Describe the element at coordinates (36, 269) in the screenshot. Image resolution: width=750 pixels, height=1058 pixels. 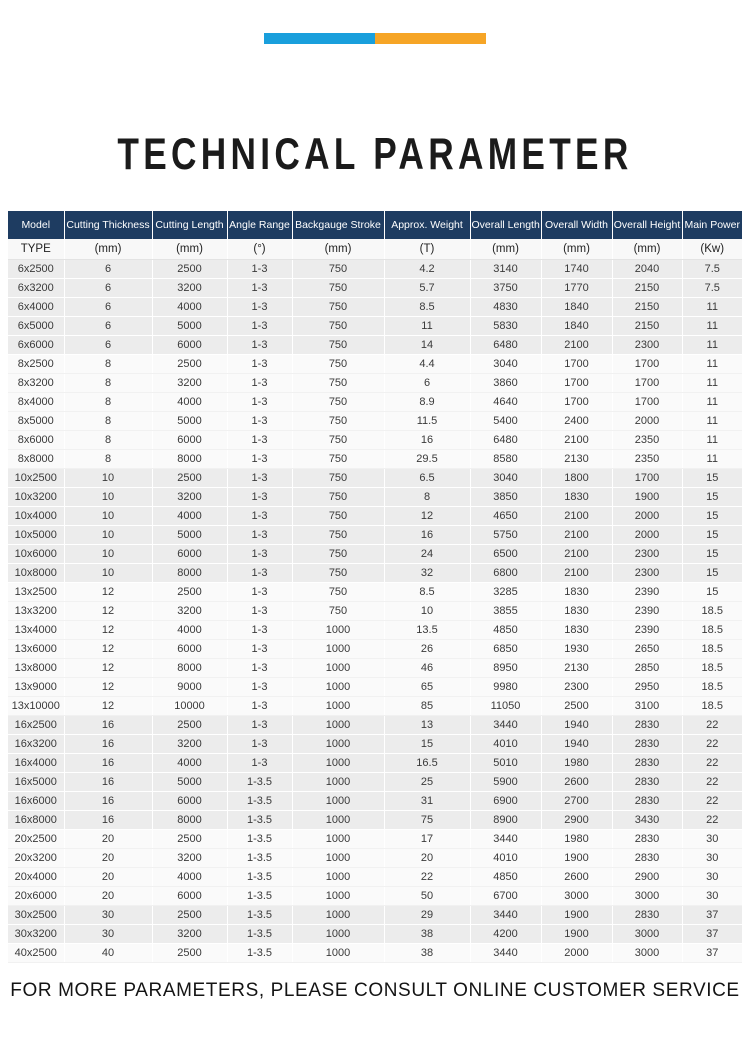
I see `cell-model: 6x2500` at that location.